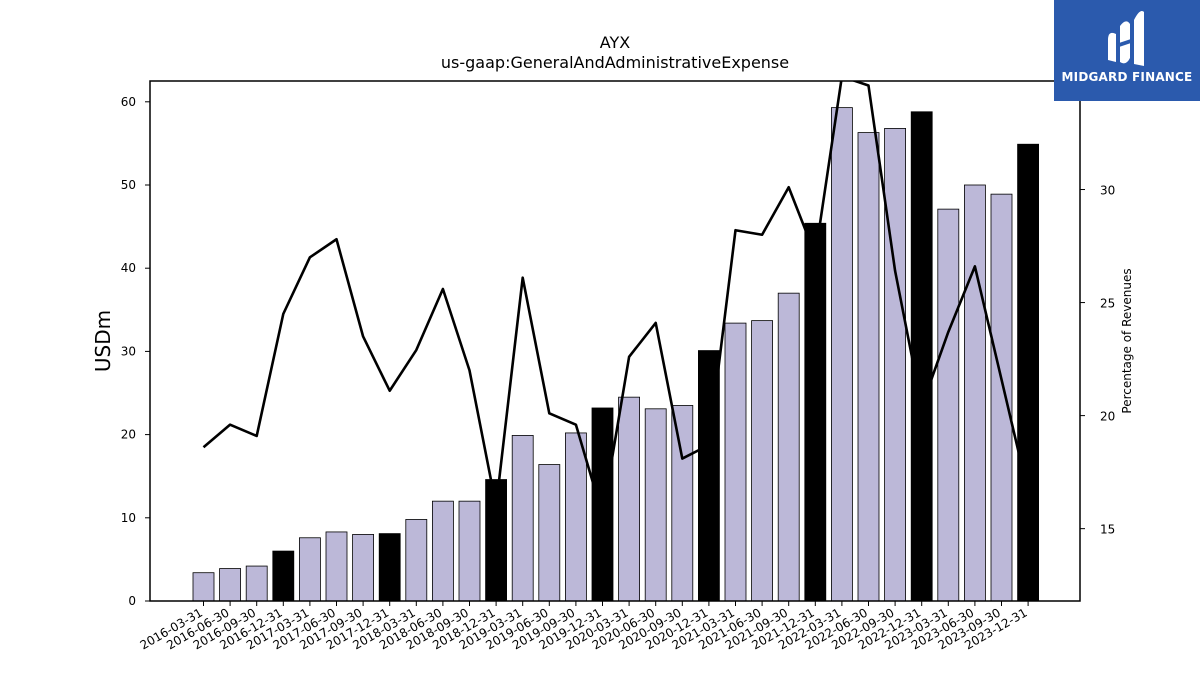  Describe the element at coordinates (1127, 77) in the screenshot. I see `logo-text: MIDGARD FINANCE` at that location.